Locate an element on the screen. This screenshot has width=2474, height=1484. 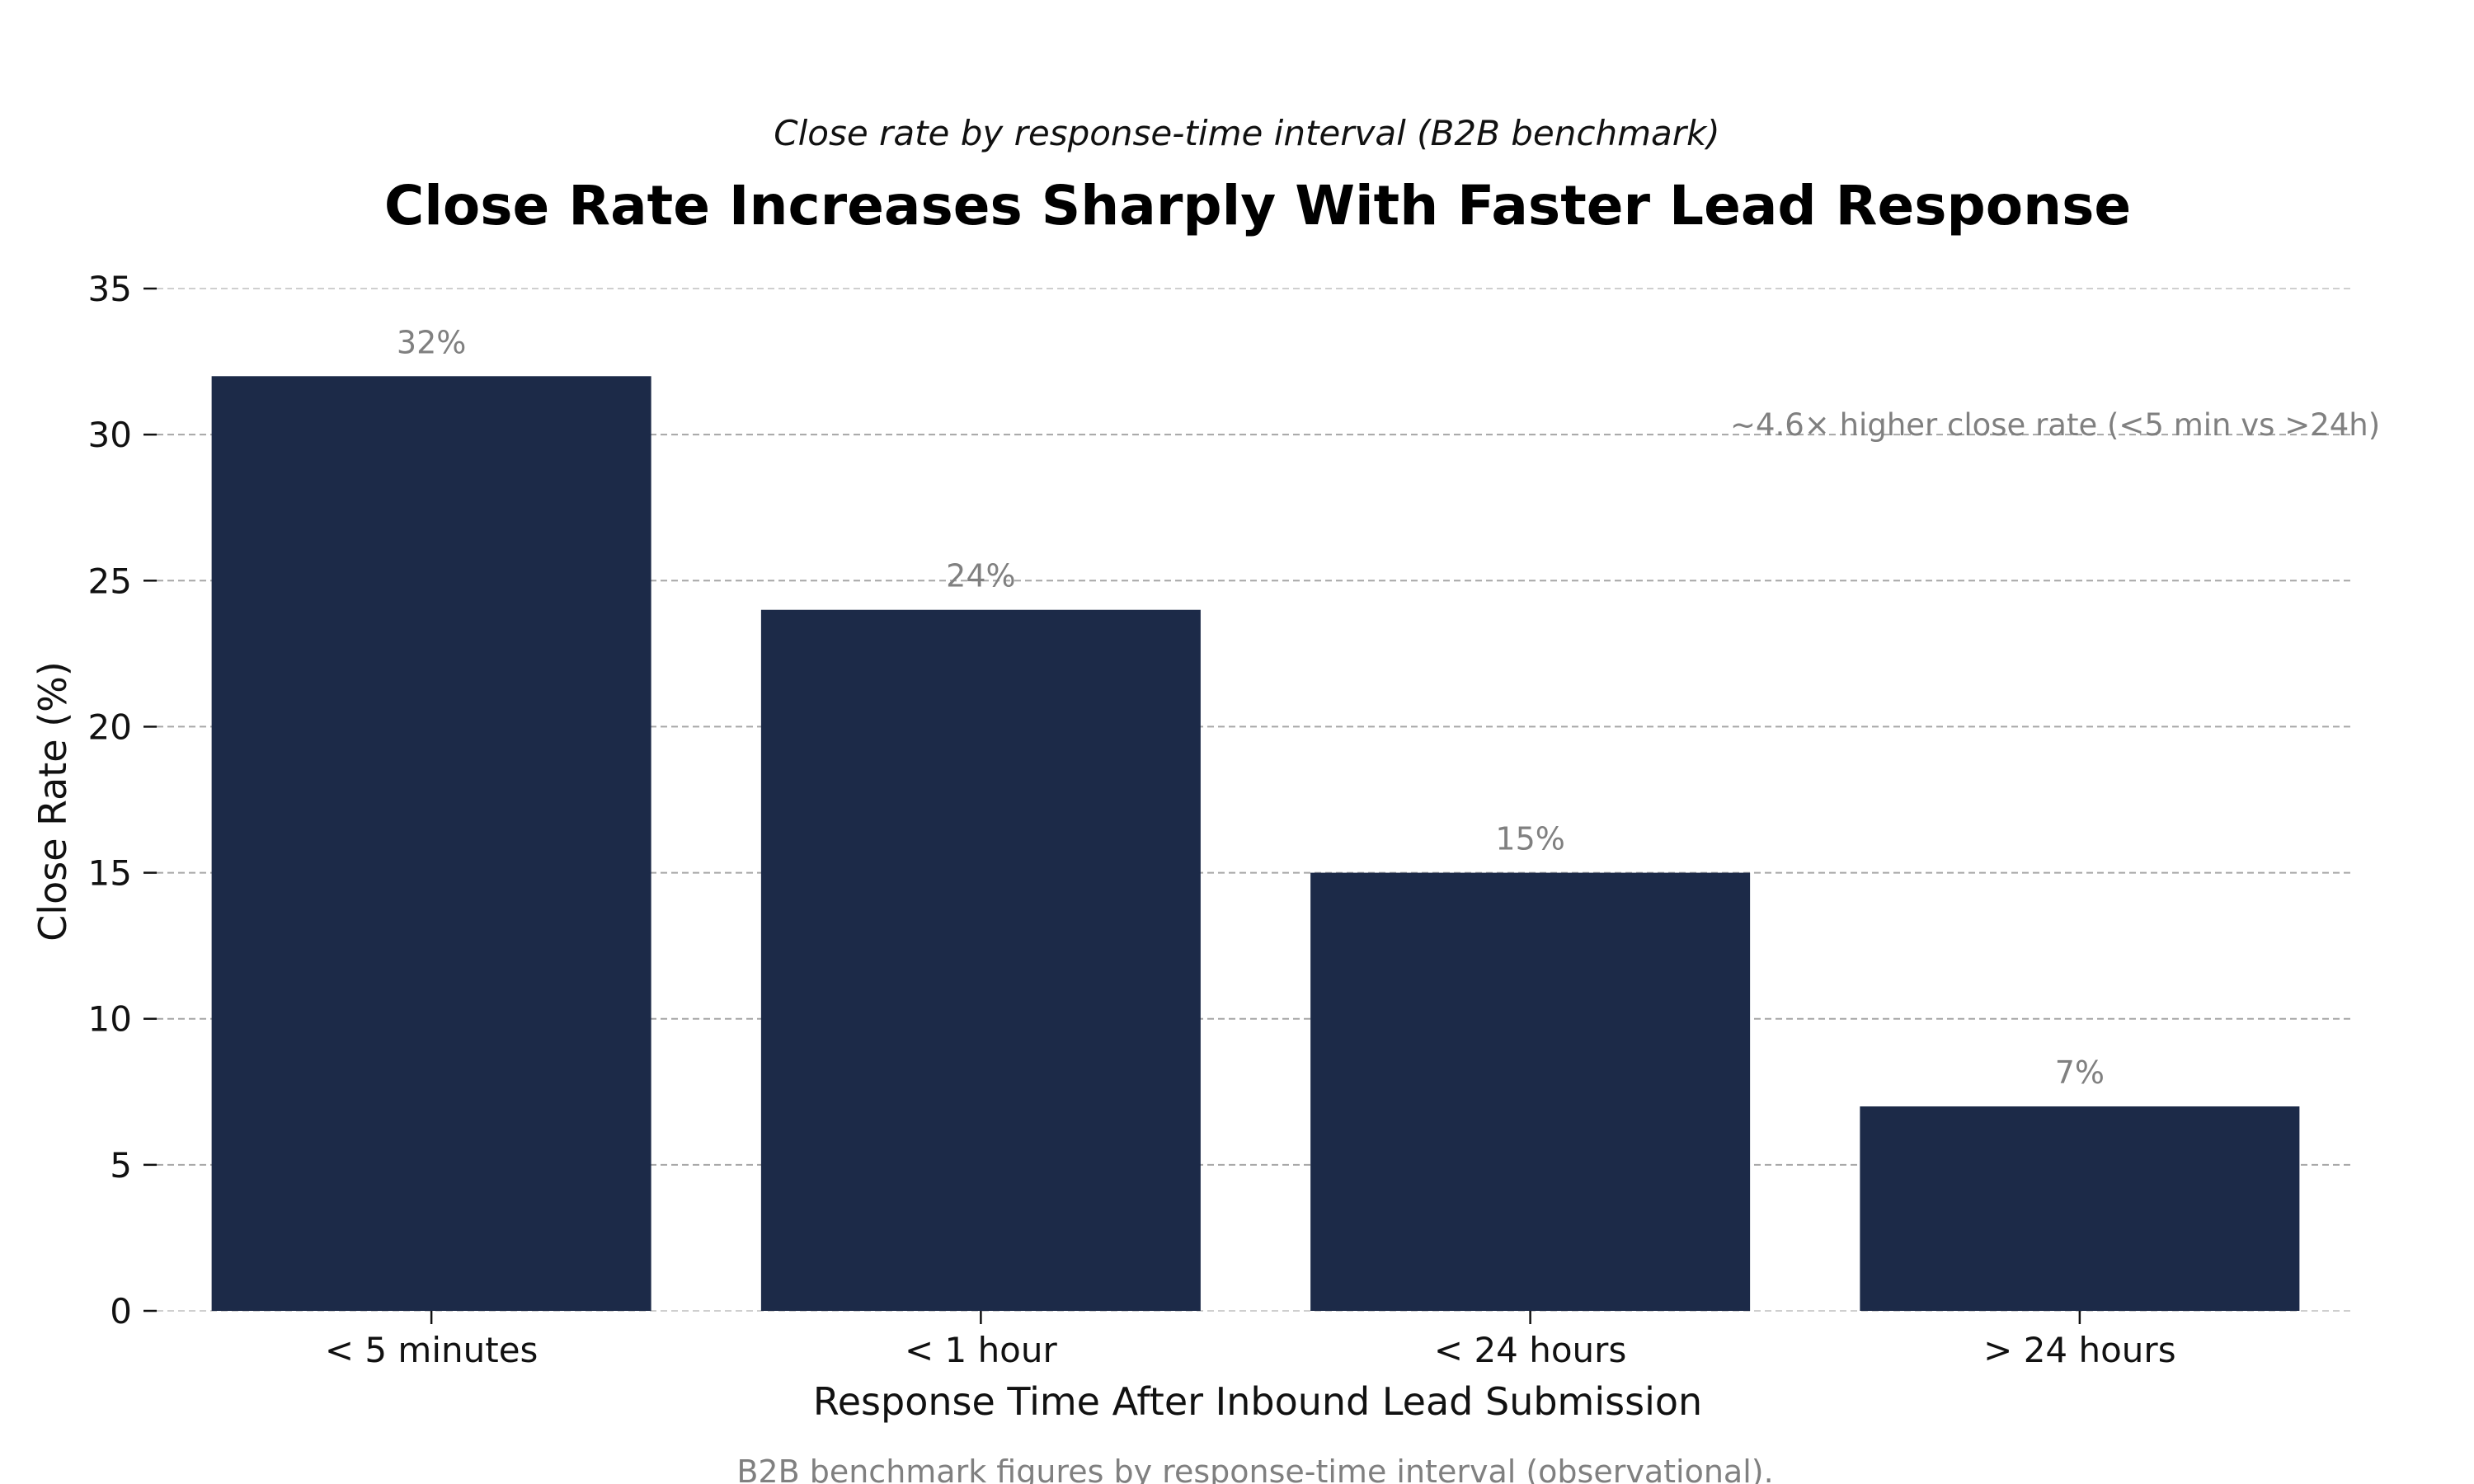
bar-value-label: 24% is located at coordinates (980, 576).